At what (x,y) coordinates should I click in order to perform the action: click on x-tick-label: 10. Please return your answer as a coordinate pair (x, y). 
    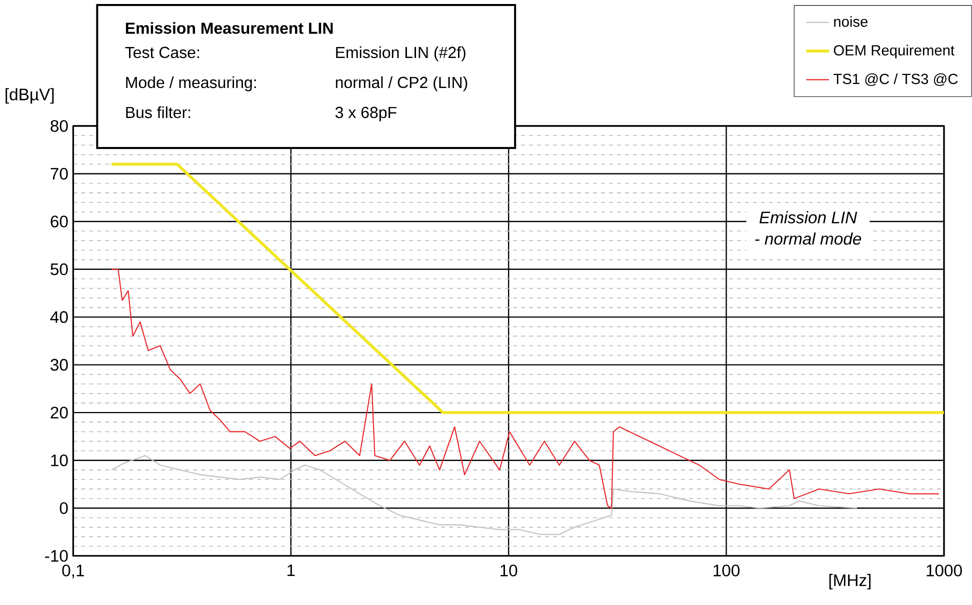
    Looking at the image, I should click on (509, 570).